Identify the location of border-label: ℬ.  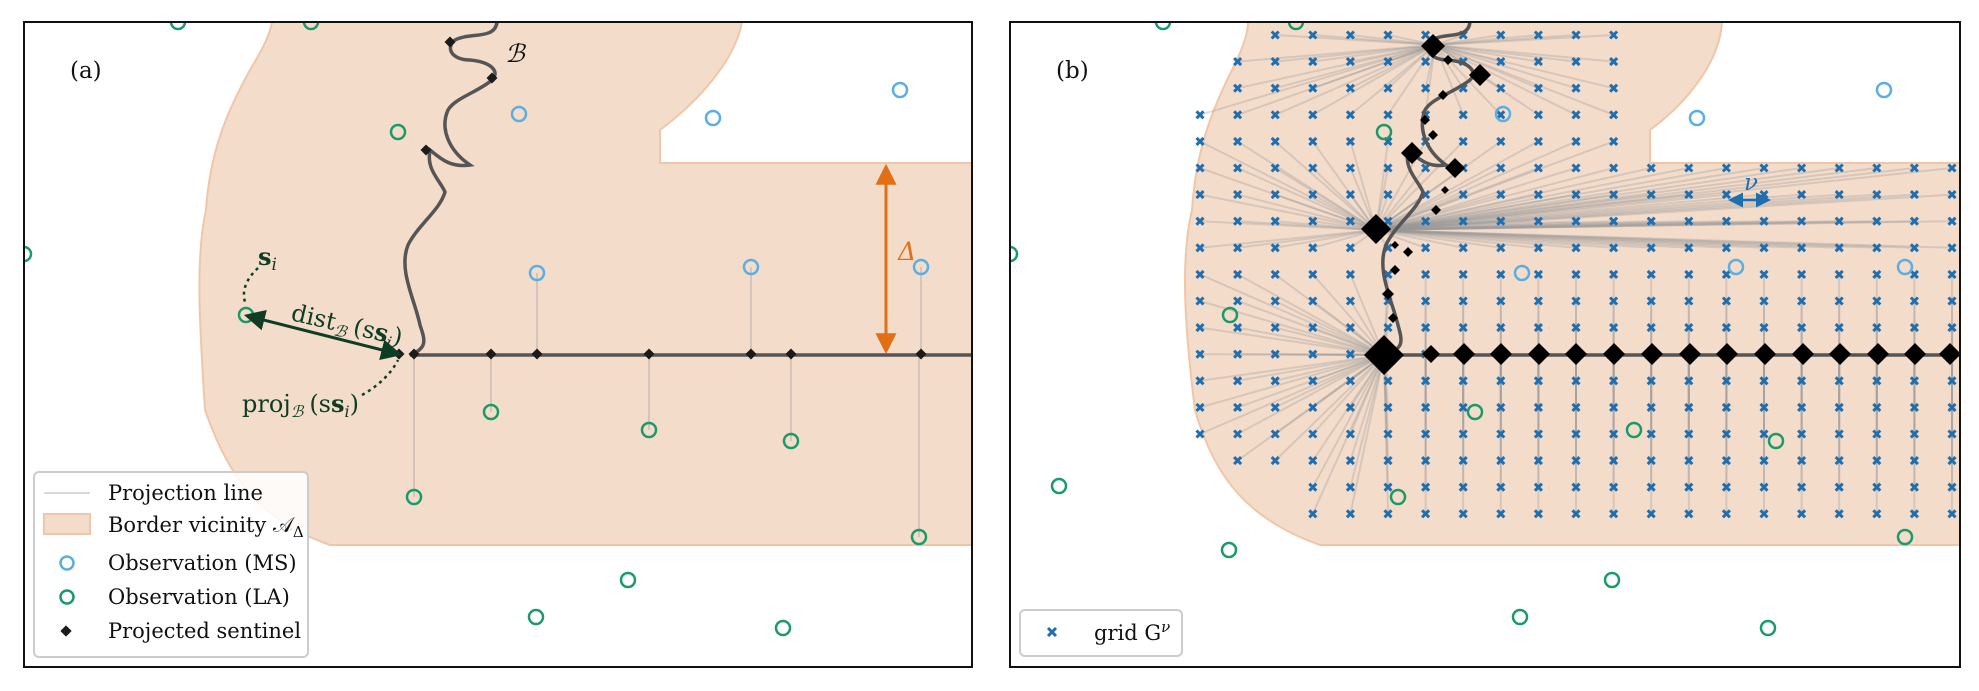
(516, 53).